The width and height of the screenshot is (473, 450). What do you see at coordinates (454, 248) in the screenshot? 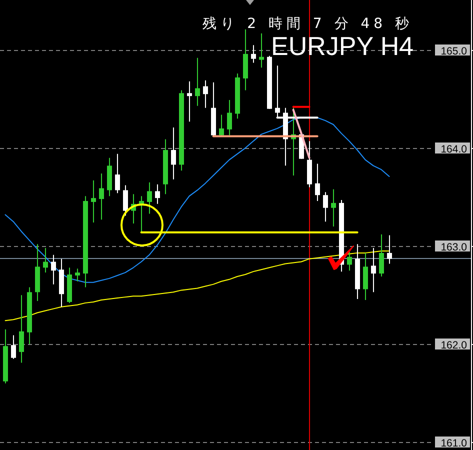
I see `y-tick-label: 163.0` at bounding box center [454, 248].